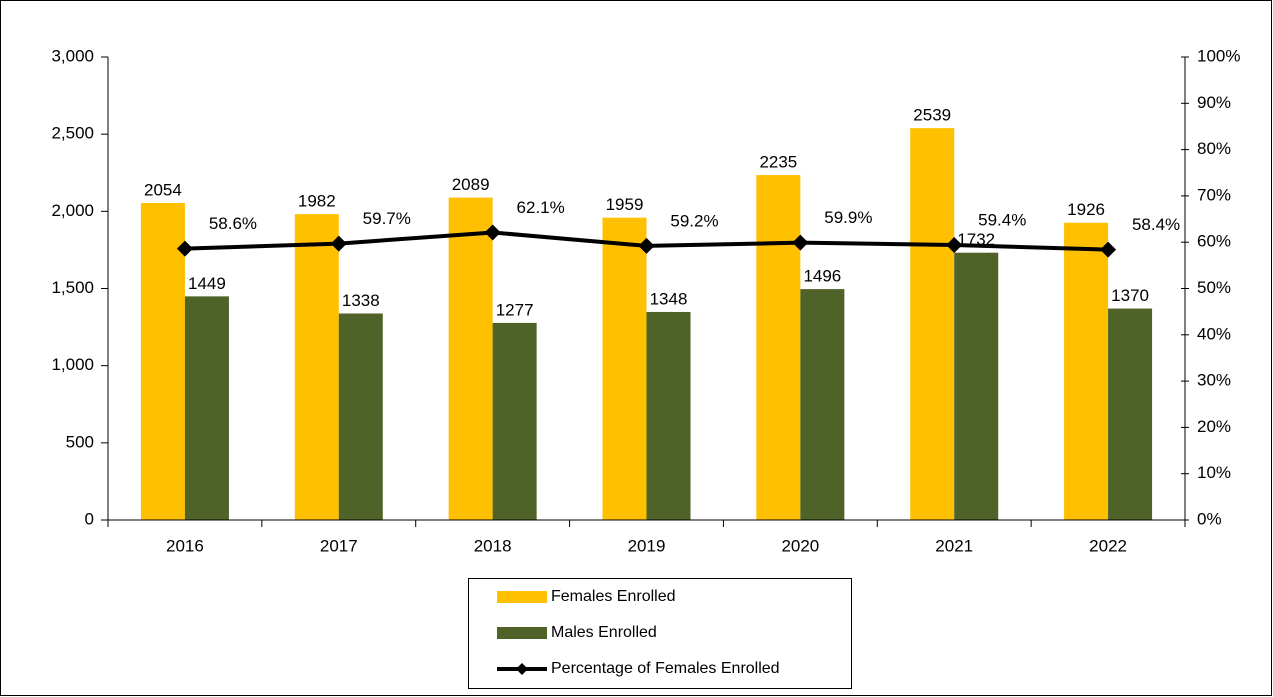 This screenshot has height=697, width=1273. I want to click on y2-tick-label: 60%, so click(1214, 241).